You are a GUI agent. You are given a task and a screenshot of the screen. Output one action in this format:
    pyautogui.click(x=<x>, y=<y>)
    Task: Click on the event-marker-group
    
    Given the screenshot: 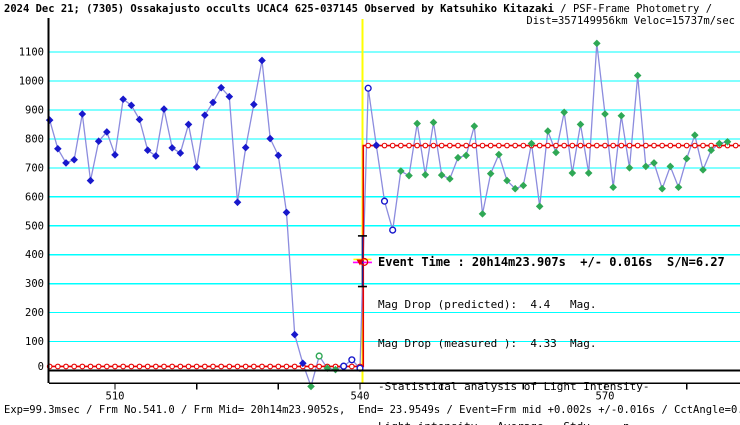 What is the action you would take?
    pyautogui.click(x=362, y=261)
    